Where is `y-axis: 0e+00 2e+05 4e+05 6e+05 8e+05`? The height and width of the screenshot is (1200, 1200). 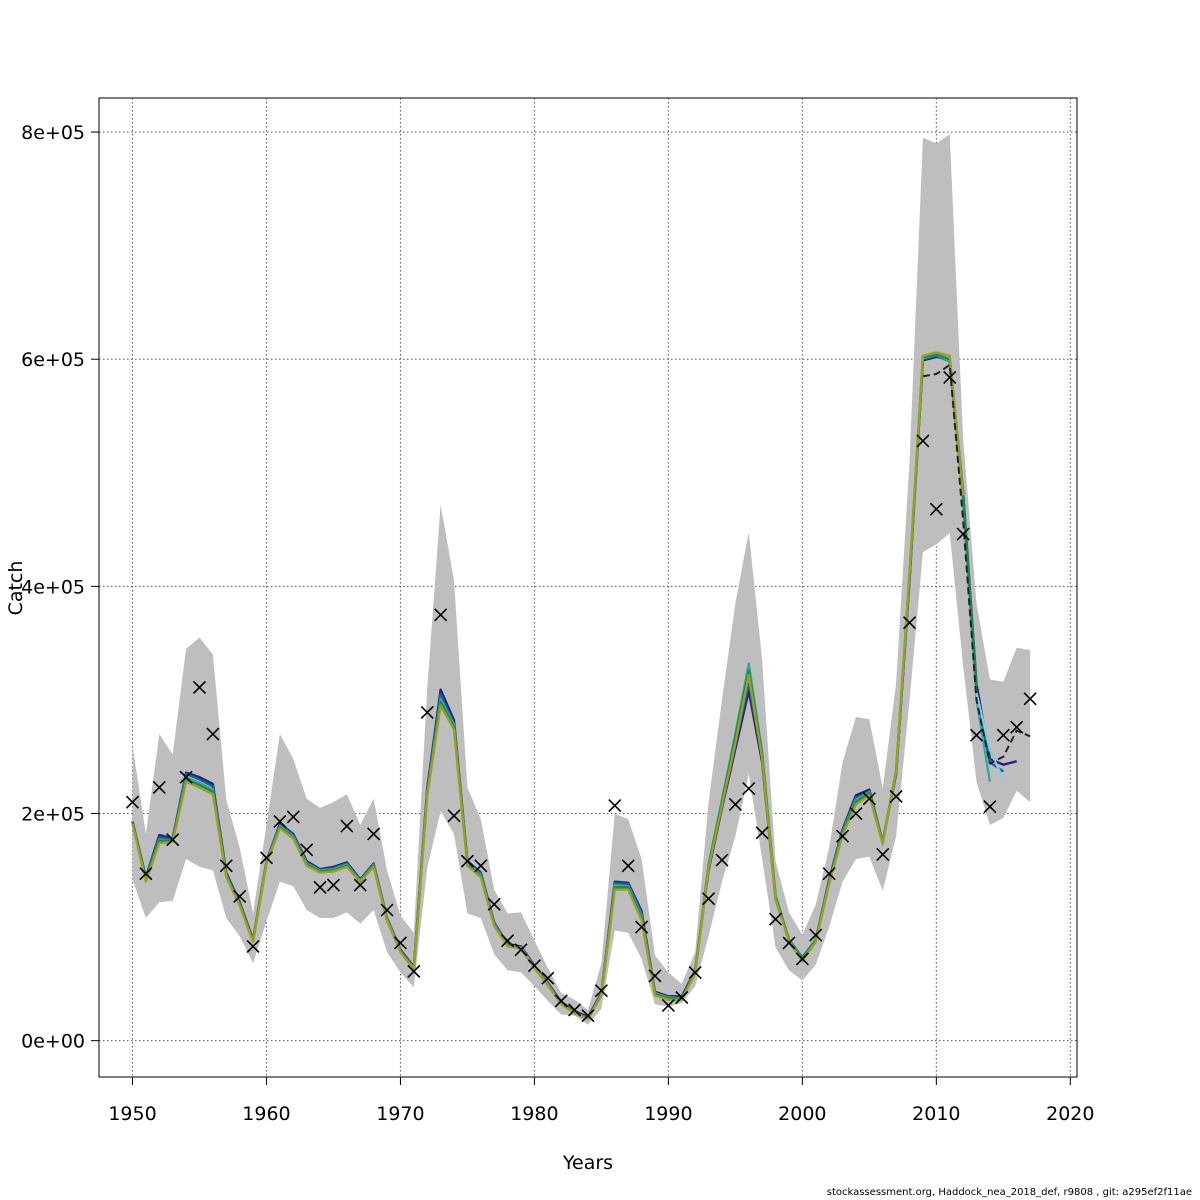
y-axis: 0e+00 2e+05 4e+05 6e+05 8e+05 is located at coordinates (60, 587).